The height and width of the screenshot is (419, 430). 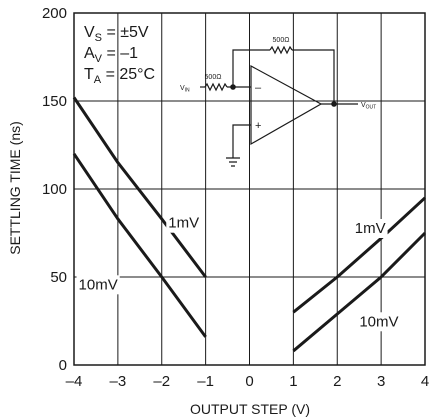 What do you see at coordinates (286, 105) in the screenshot?
I see `op-amp-triangle` at bounding box center [286, 105].